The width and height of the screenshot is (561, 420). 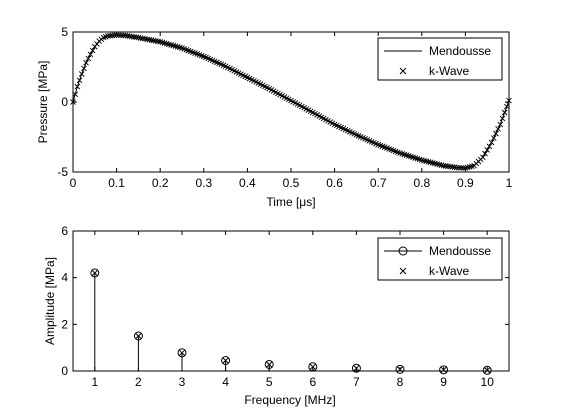 I want to click on plot1-x-tick-label: 0.2, so click(x=160, y=183).